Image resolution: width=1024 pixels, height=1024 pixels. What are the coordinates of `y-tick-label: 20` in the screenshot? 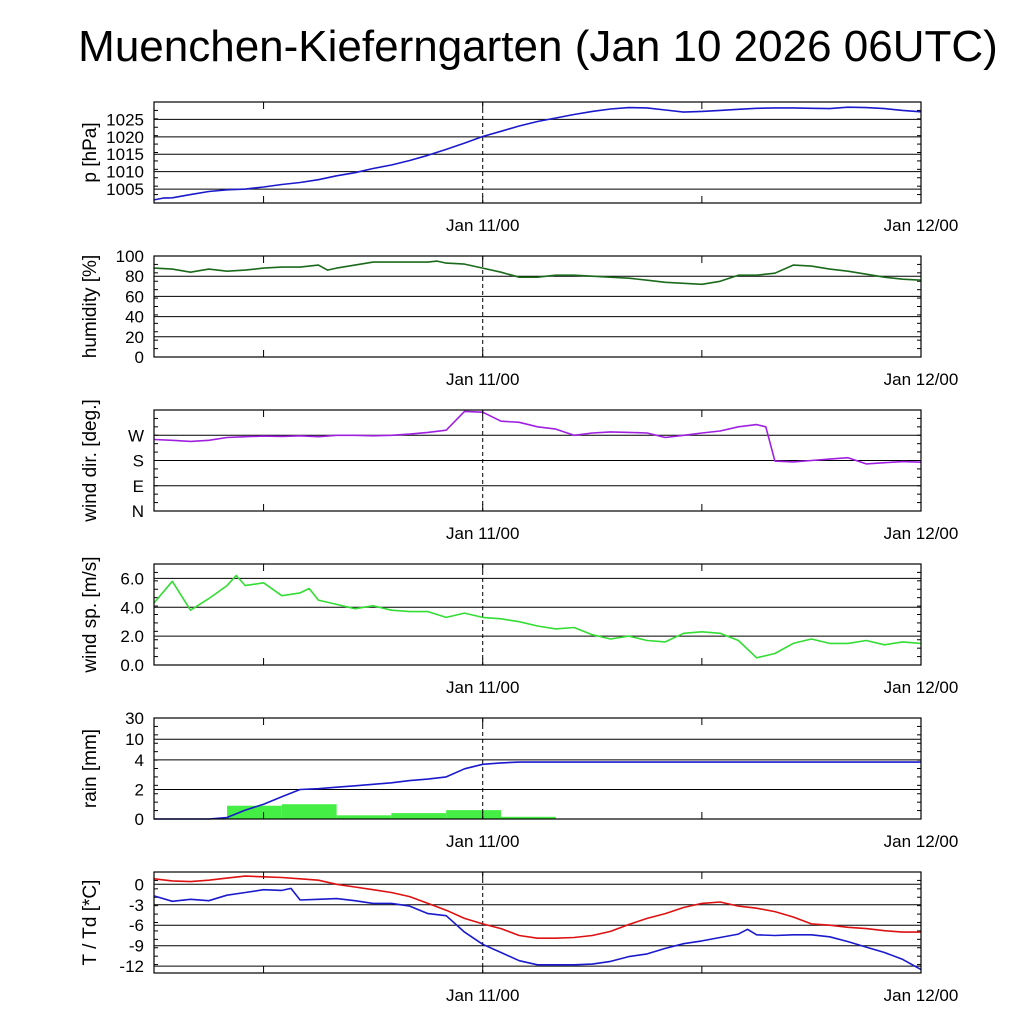 It's located at (134, 337).